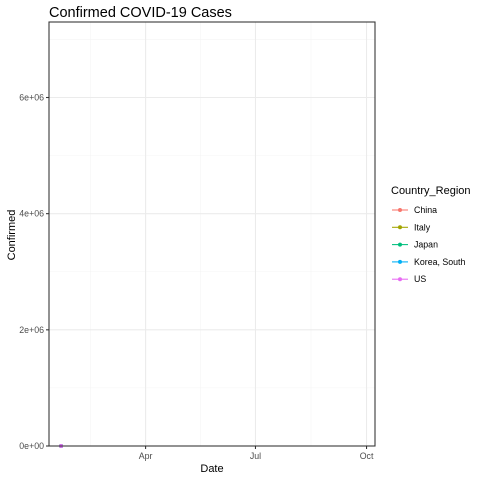 Image resolution: width=480 pixels, height=480 pixels. I want to click on legend-item: US, so click(409, 279).